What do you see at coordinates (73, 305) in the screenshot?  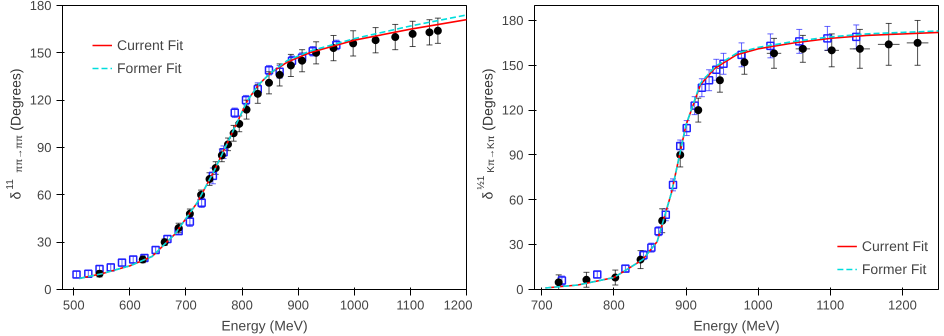 I see `x-tick-label: 500` at bounding box center [73, 305].